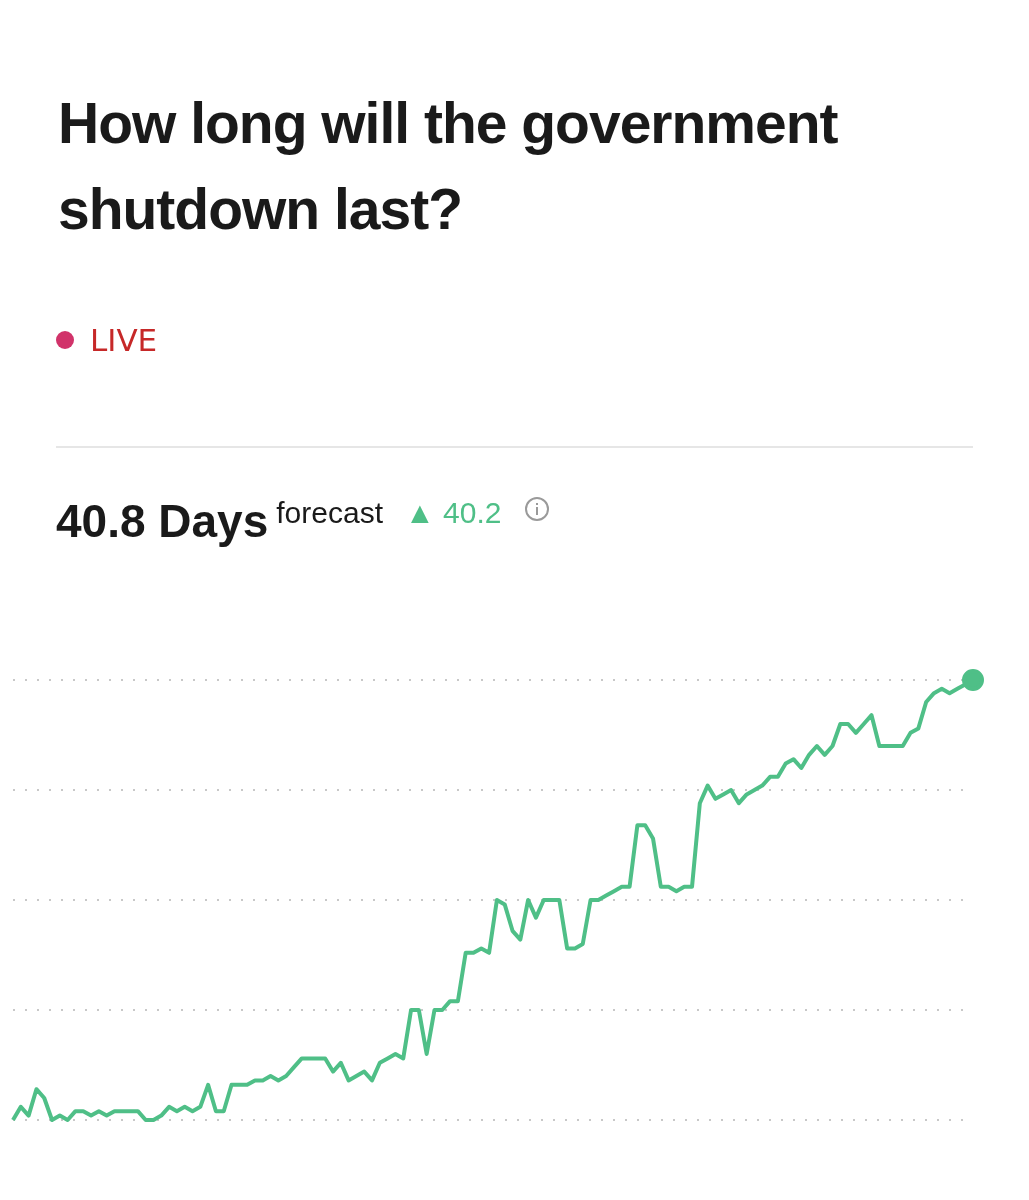  I want to click on chart-title: How long will the government shutdown last?, so click(448, 166).